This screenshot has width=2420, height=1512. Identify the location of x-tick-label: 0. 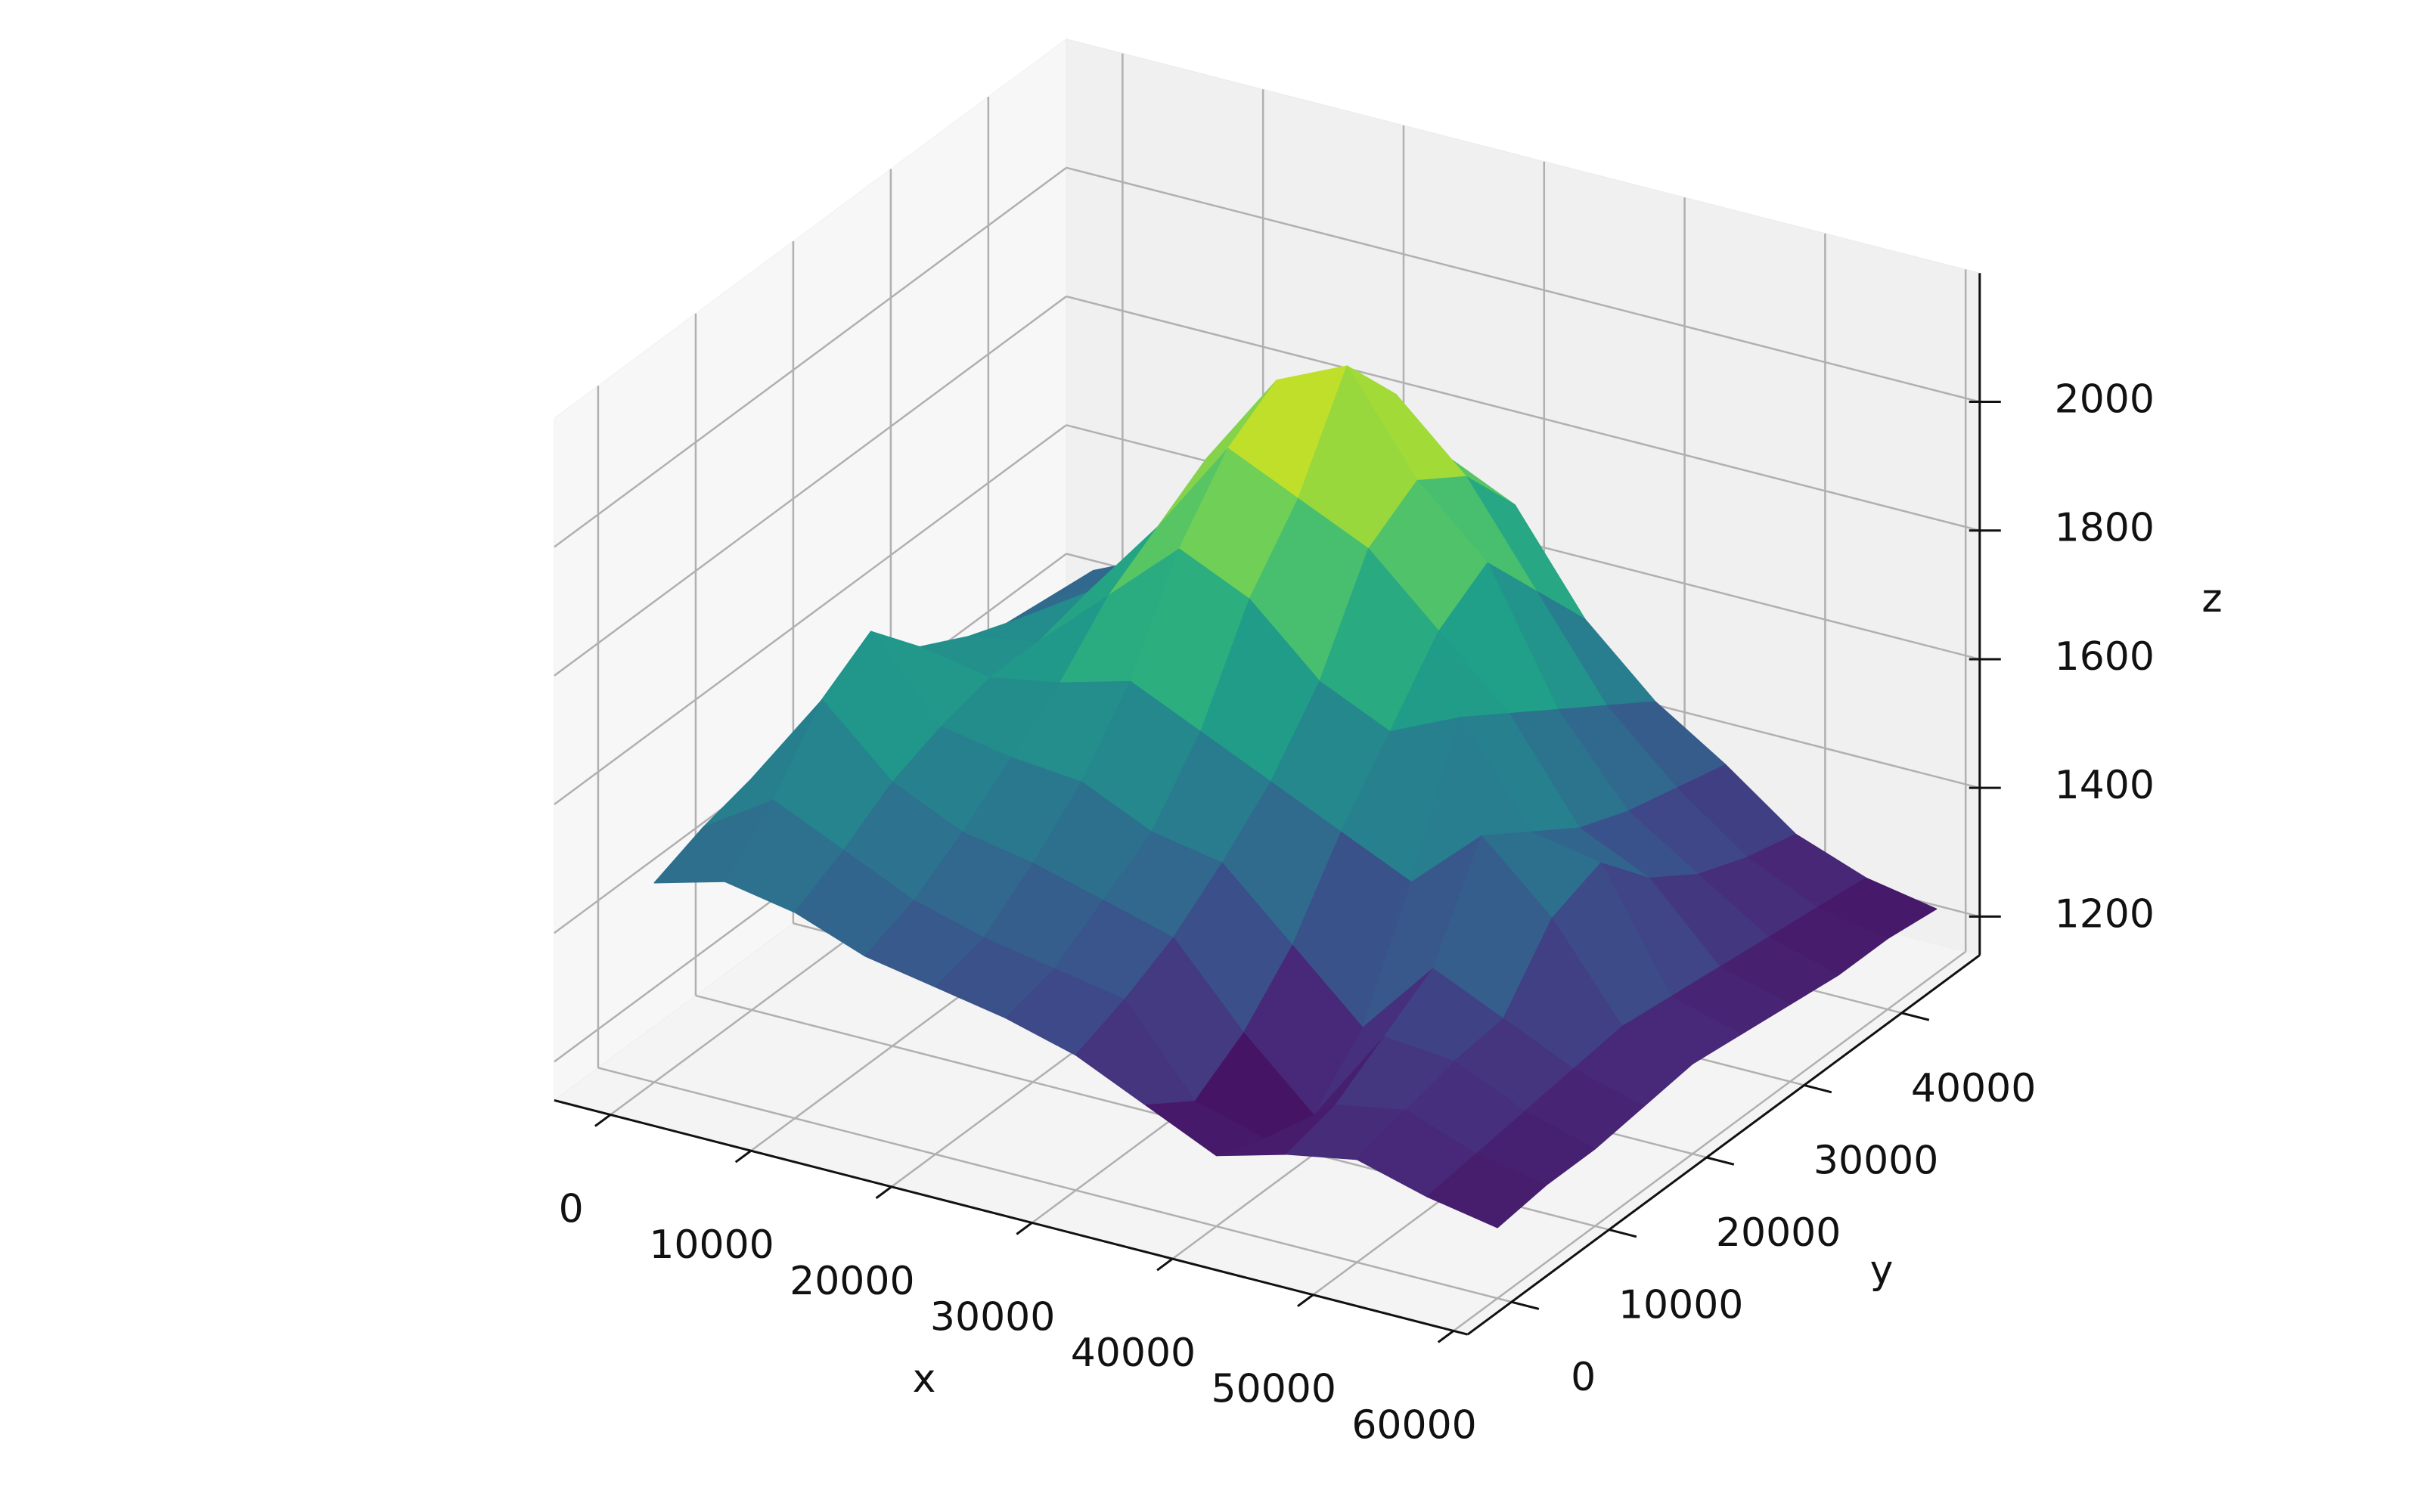
(571, 1209).